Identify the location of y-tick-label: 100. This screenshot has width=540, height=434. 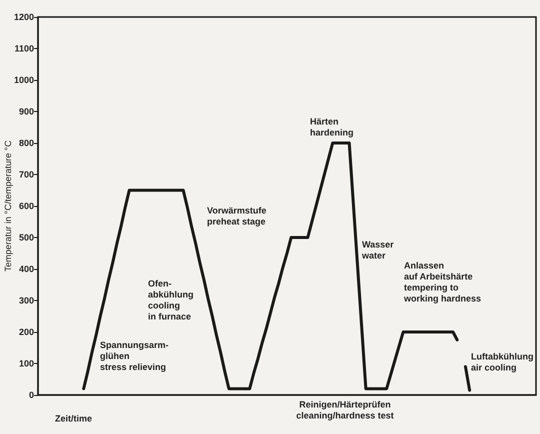
(26, 363).